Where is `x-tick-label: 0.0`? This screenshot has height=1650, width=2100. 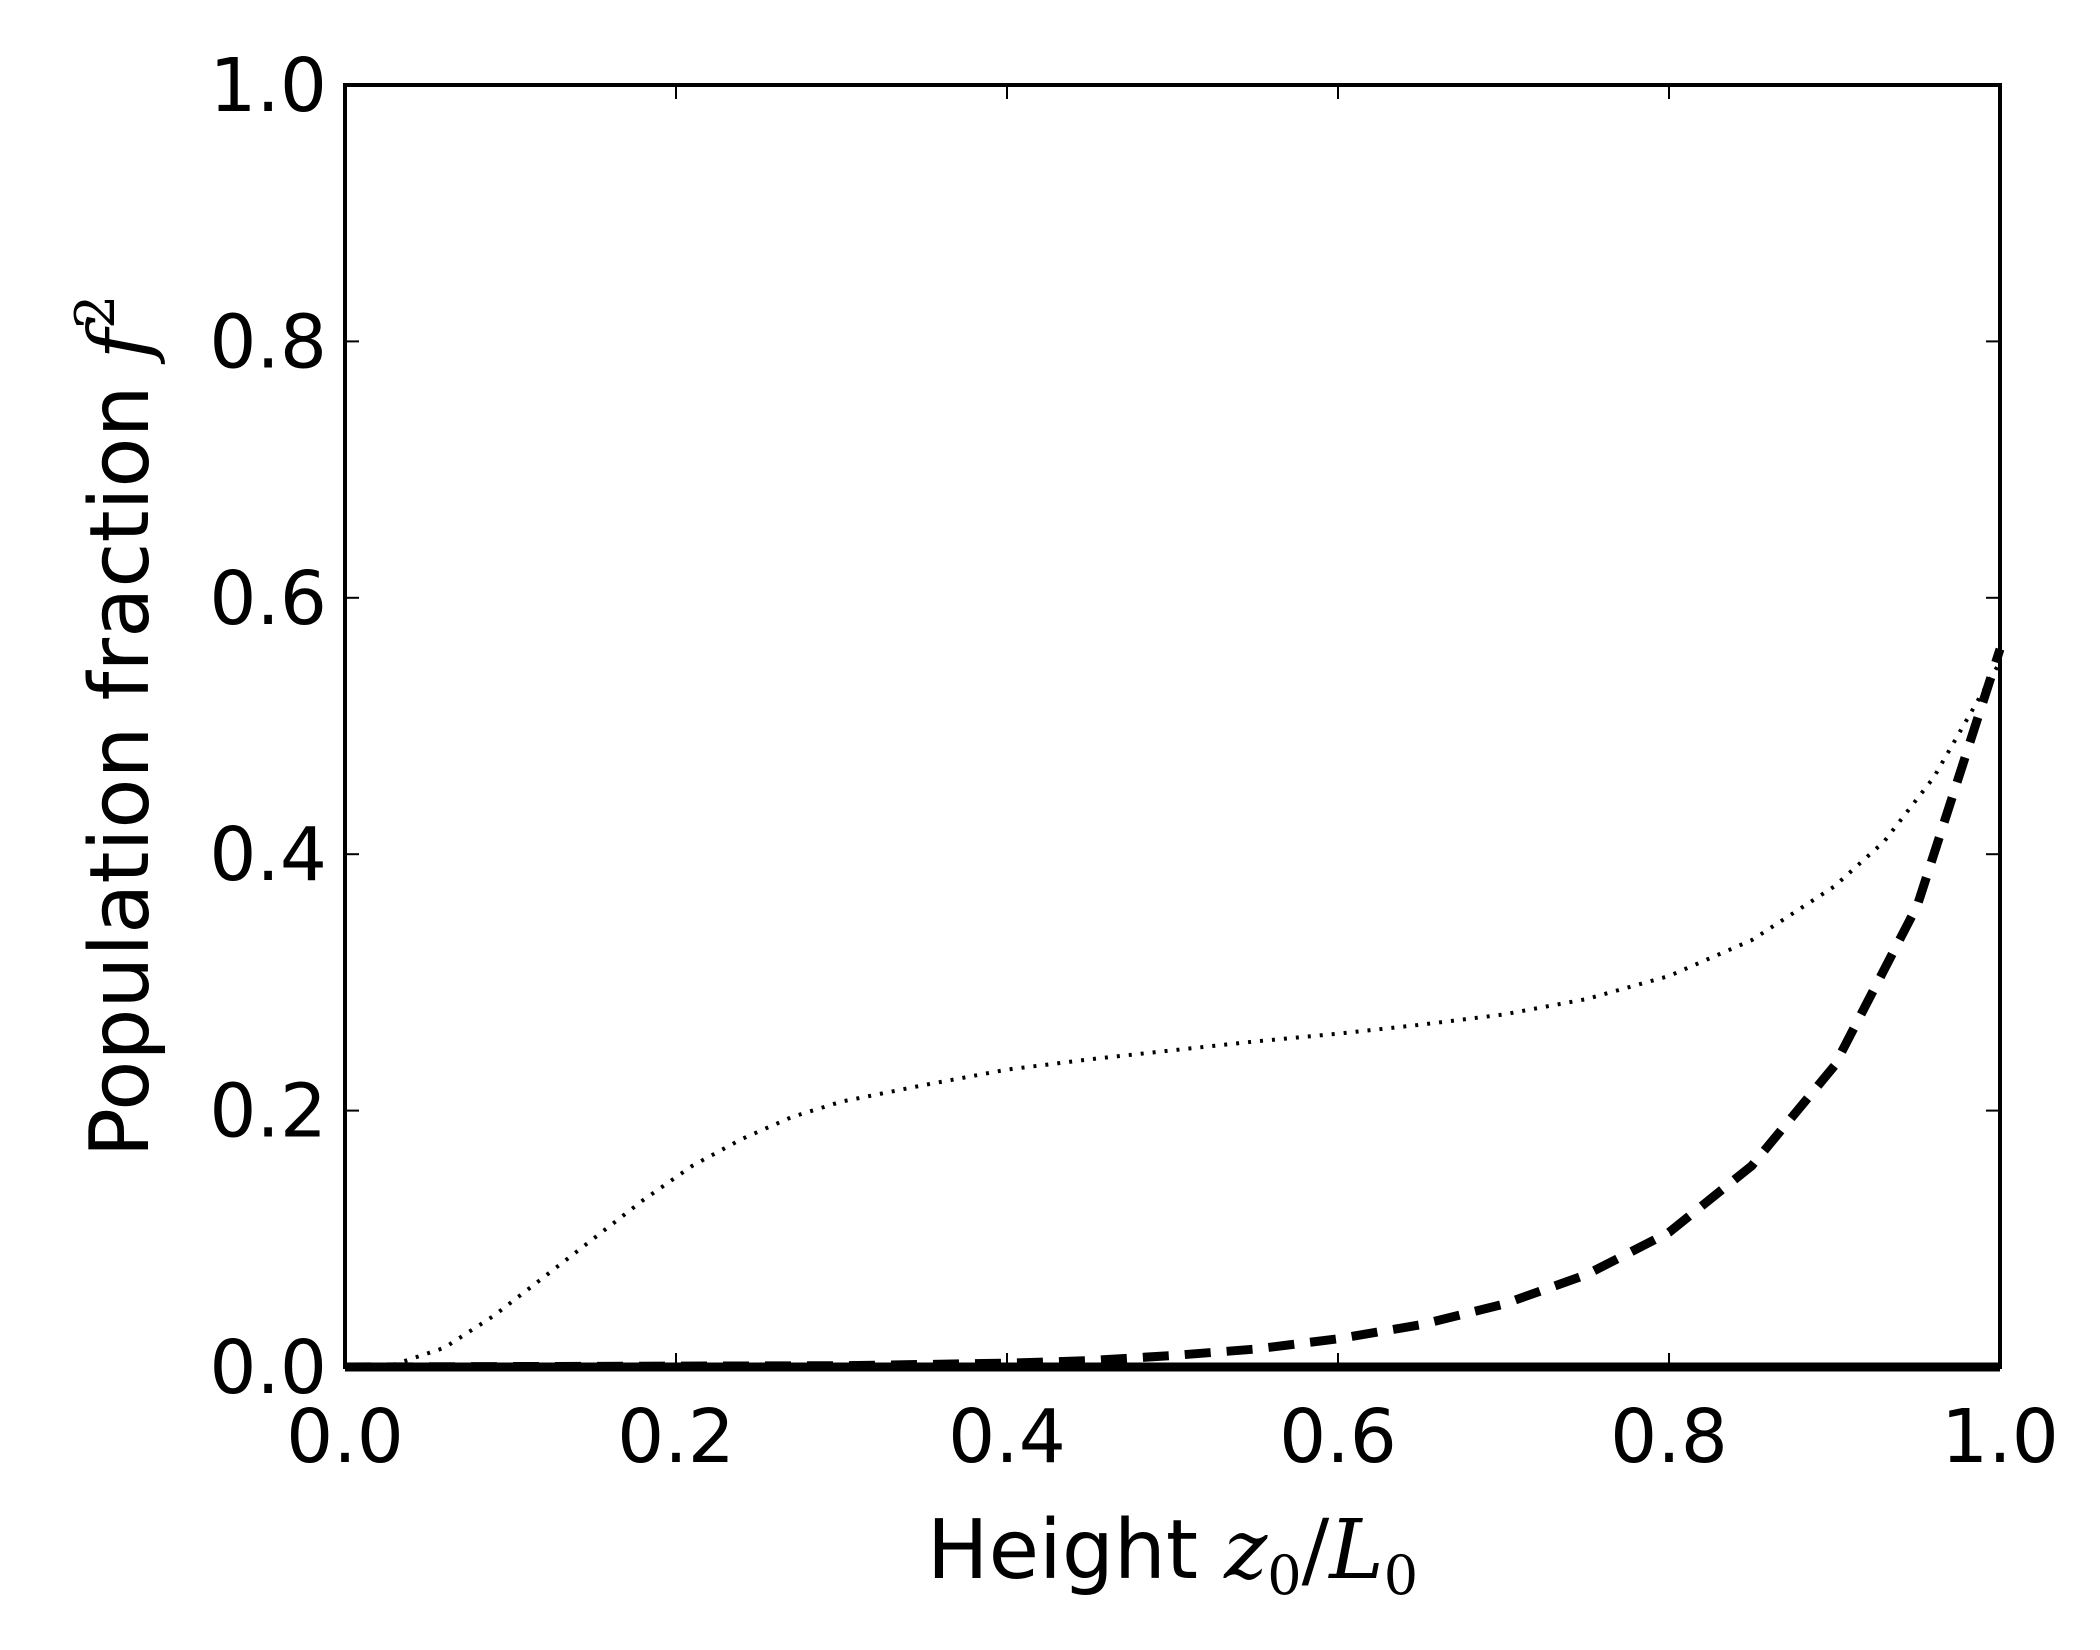
x-tick-label: 0.0 is located at coordinates (345, 1437).